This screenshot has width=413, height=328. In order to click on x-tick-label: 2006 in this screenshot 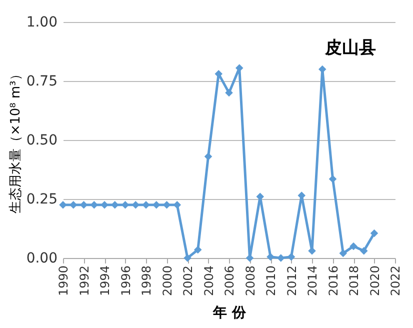, I will do `click(229, 281)`.